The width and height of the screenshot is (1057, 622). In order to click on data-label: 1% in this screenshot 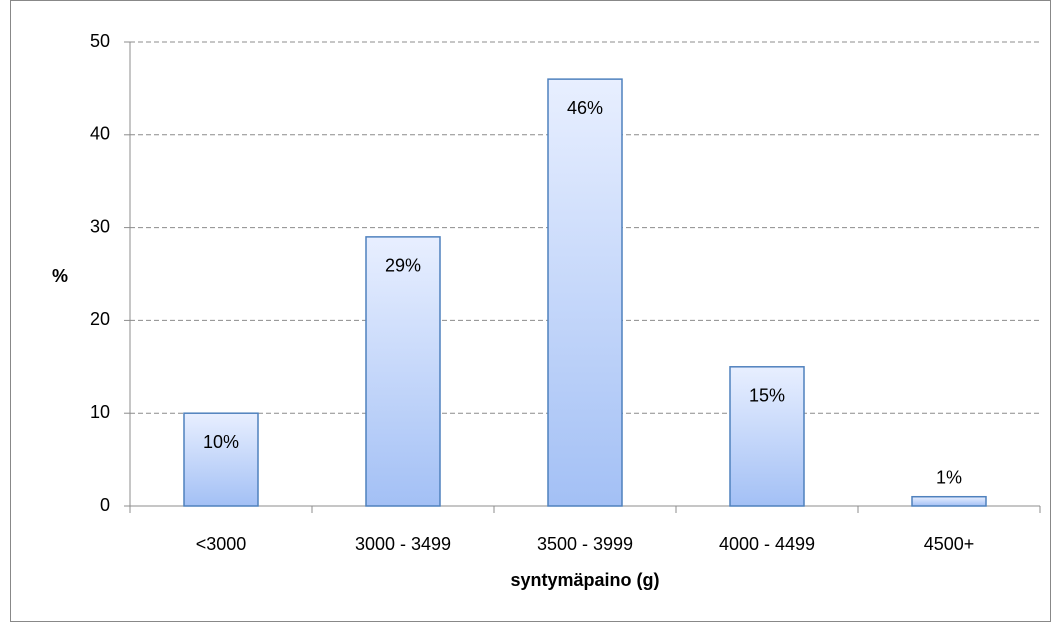, I will do `click(949, 477)`.